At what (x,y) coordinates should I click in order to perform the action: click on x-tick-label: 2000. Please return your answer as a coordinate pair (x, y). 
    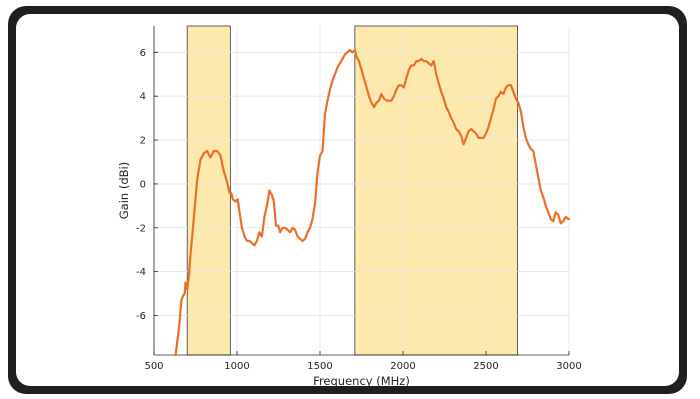
    Looking at the image, I should click on (402, 366).